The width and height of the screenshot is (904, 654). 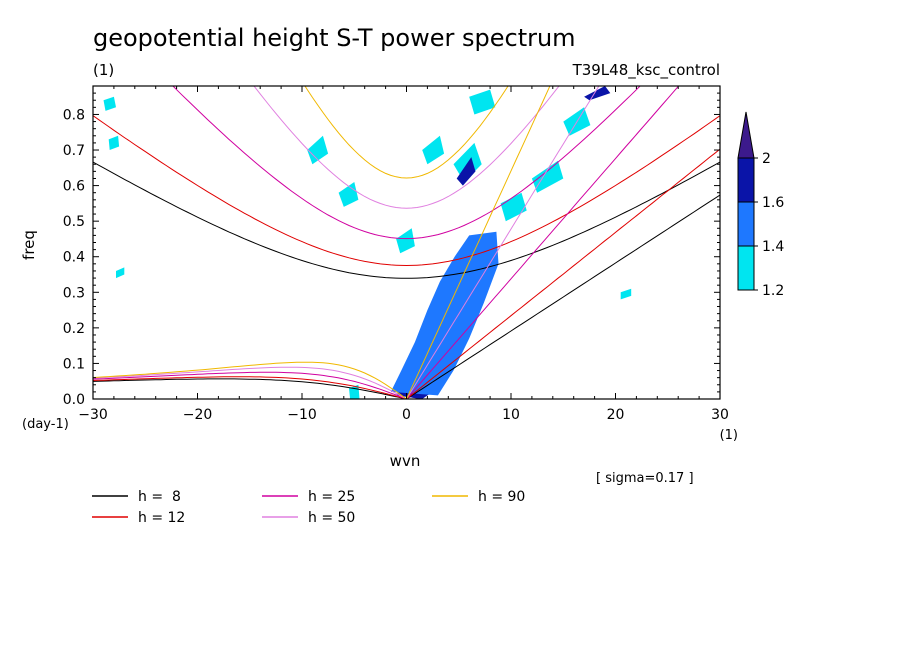 What do you see at coordinates (645, 478) in the screenshot?
I see `sigma-annotation: [ sigma=0.17 ]` at bounding box center [645, 478].